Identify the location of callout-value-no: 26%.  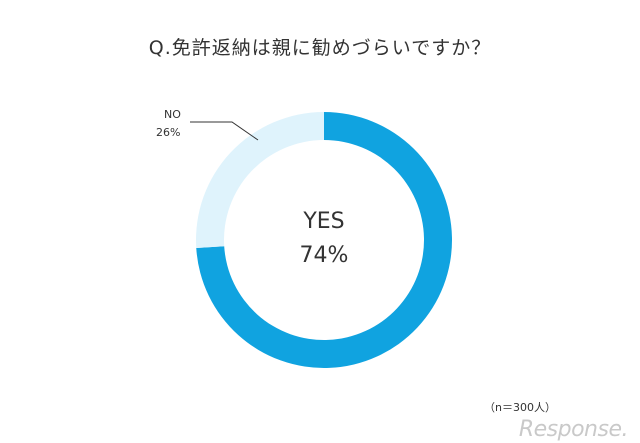
(168, 132).